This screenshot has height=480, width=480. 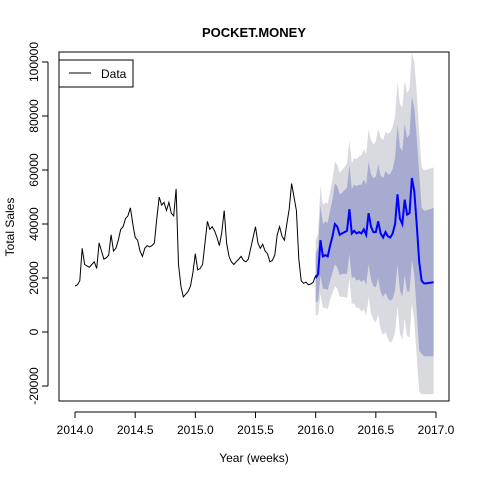 What do you see at coordinates (135, 430) in the screenshot?
I see `x-tick-label: 2014.5` at bounding box center [135, 430].